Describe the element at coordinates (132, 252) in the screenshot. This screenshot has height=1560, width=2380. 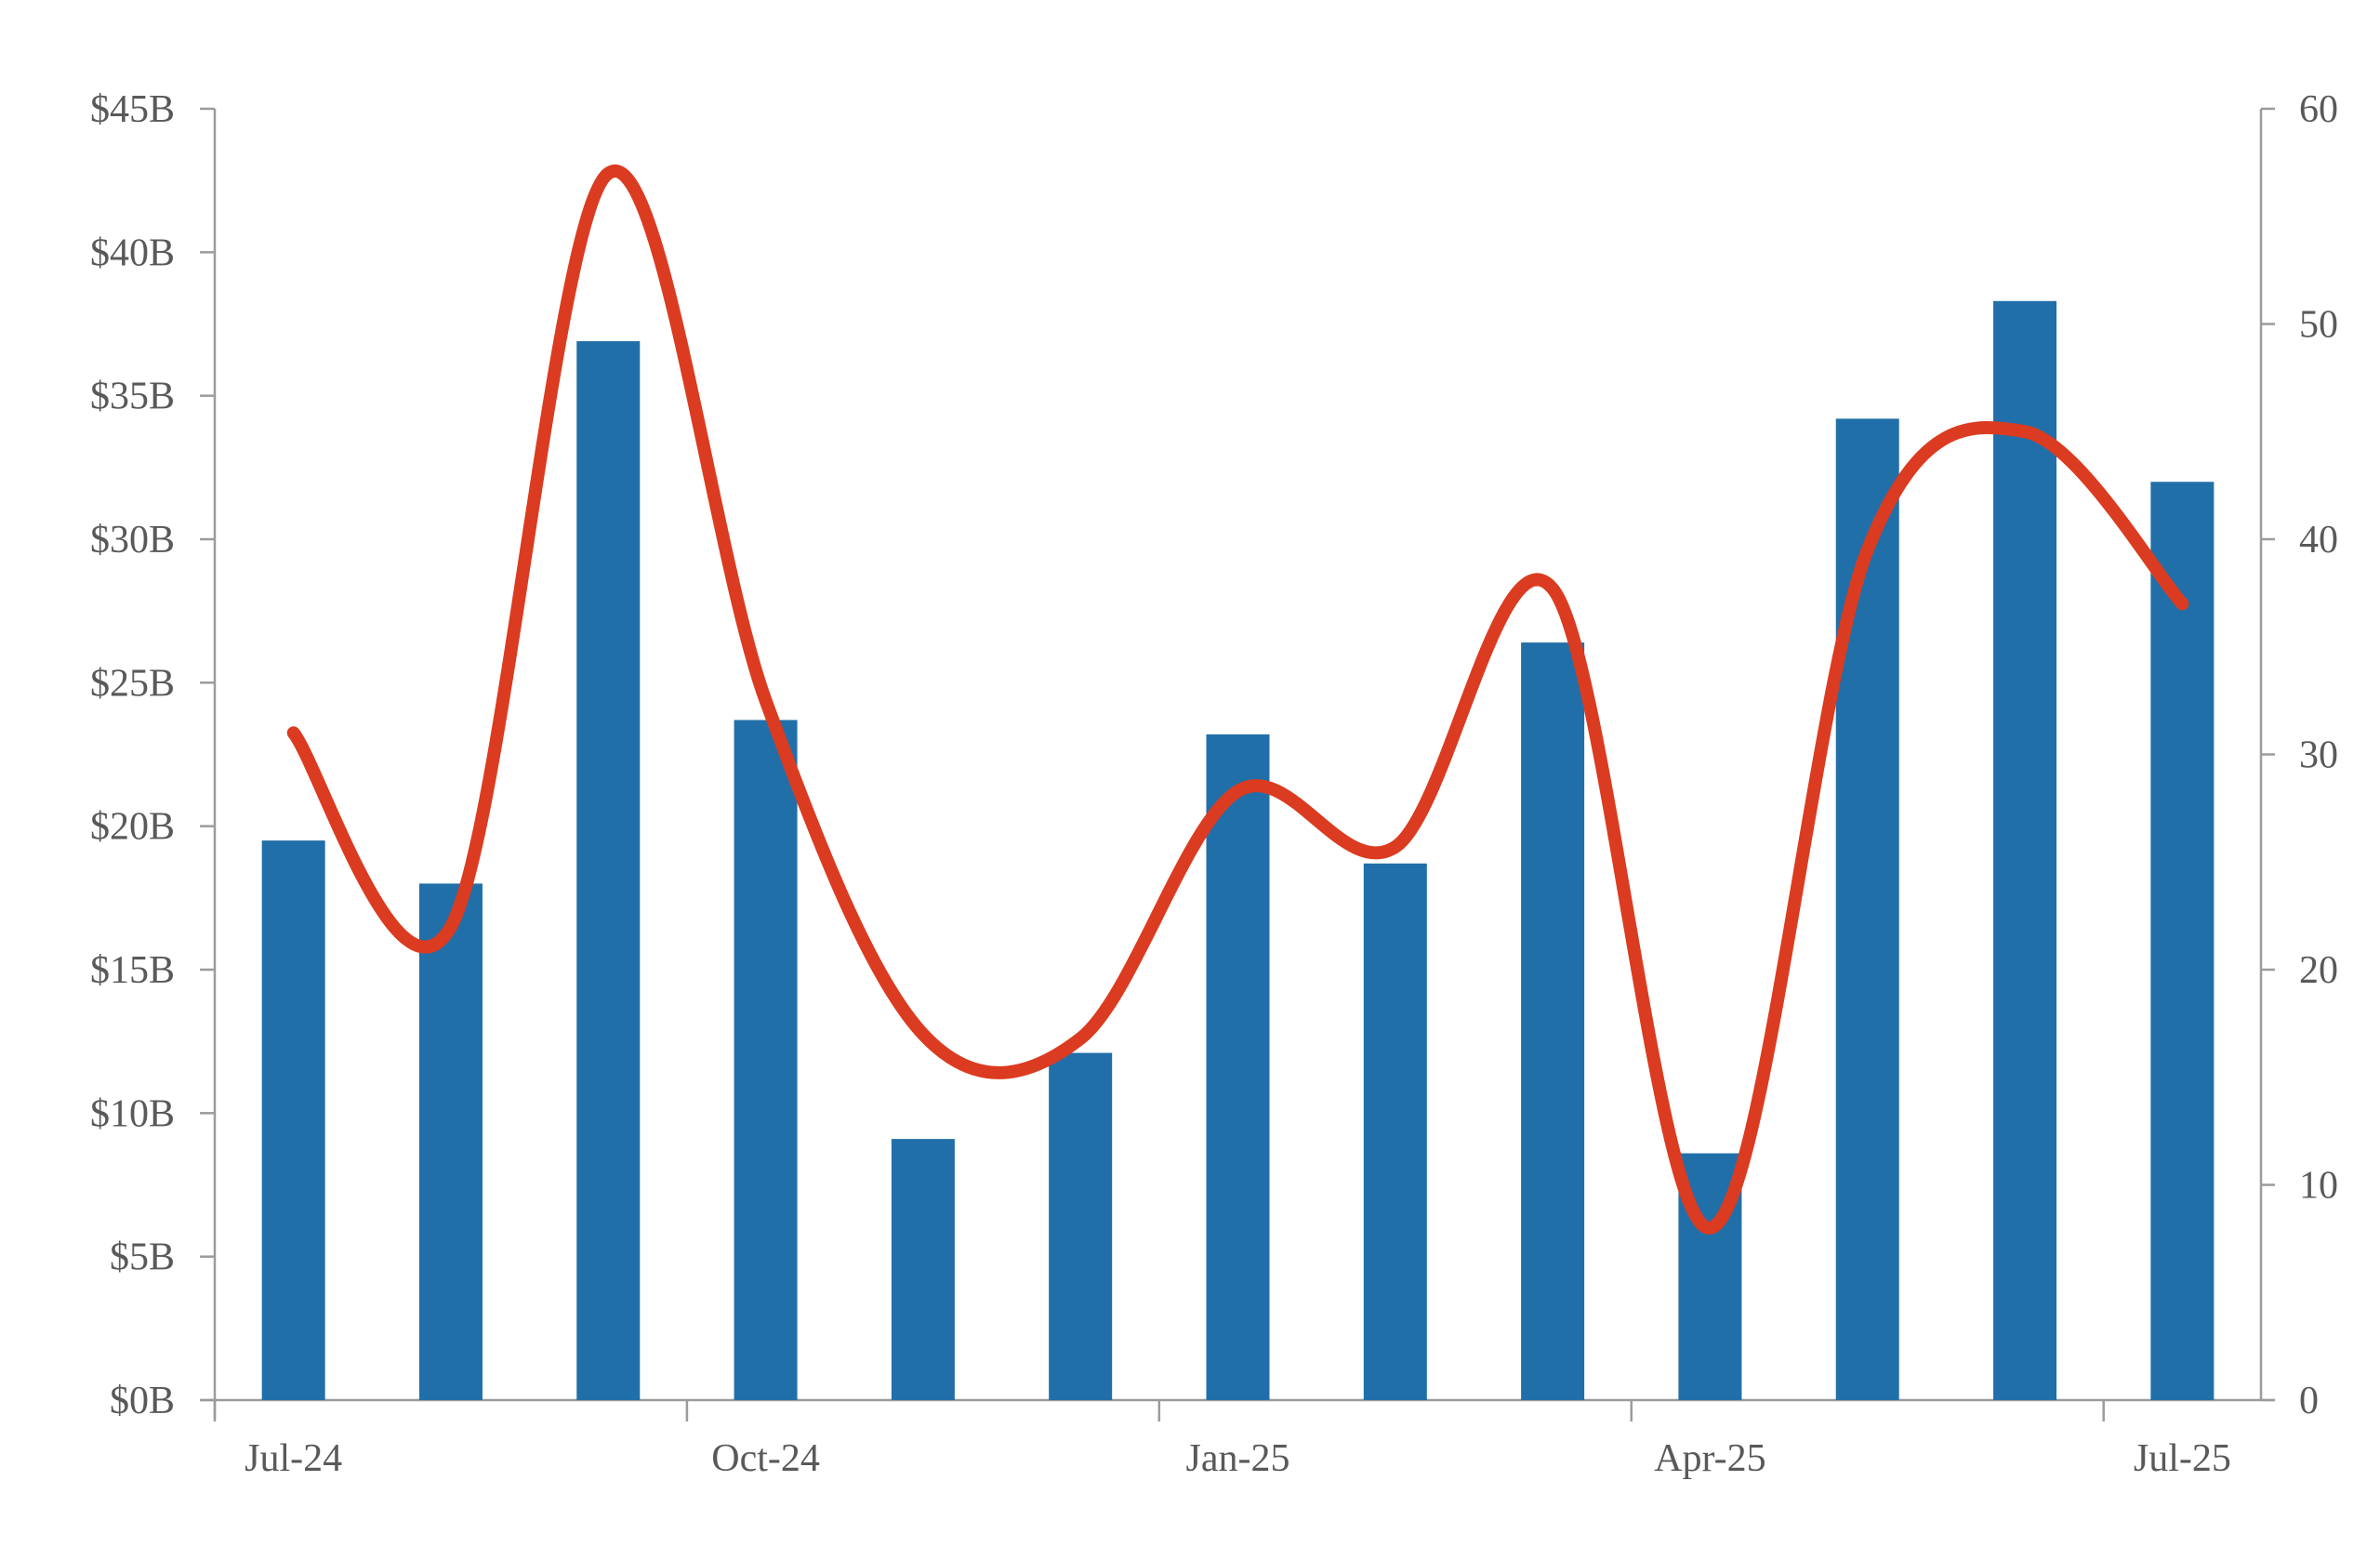
I see `left-axis-tick-label: $40B` at that location.